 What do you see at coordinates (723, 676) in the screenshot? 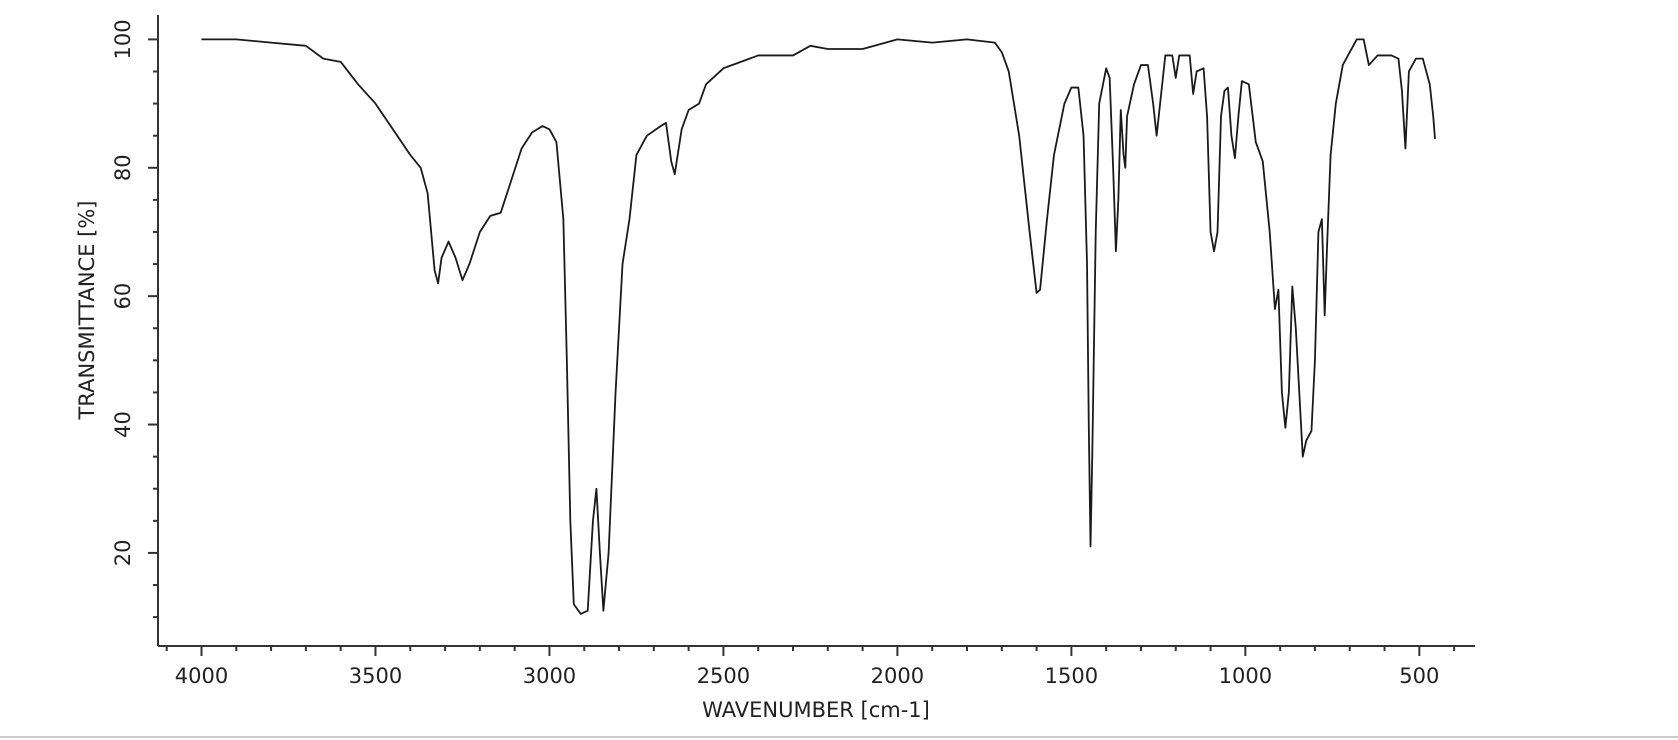
I see `x-tick-label: 2500` at bounding box center [723, 676].